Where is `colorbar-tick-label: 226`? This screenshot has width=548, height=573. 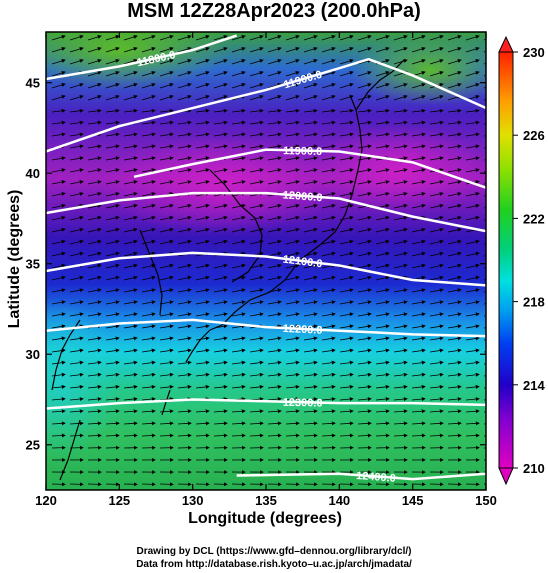
colorbar-tick-label: 226 is located at coordinates (534, 135).